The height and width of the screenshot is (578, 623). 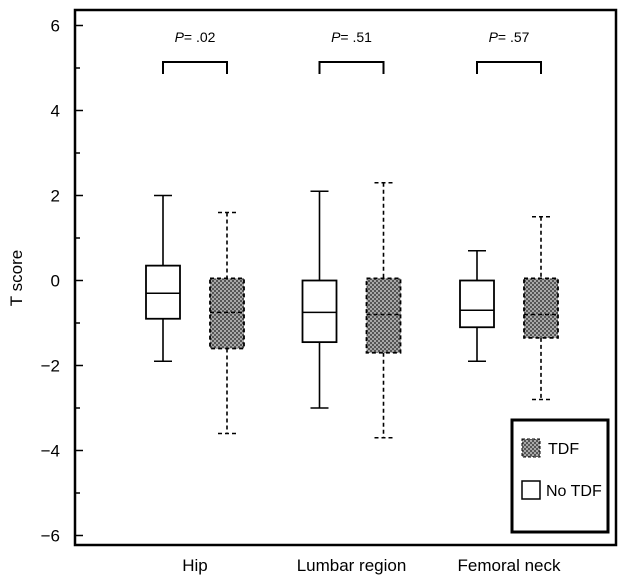 I want to click on y-tick-label: −2, so click(x=50, y=366).